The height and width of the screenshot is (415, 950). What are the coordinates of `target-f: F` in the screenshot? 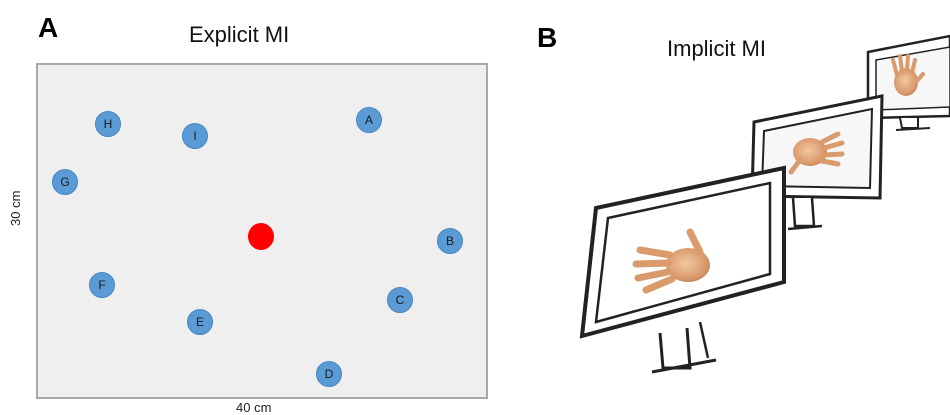 It's located at (102, 285).